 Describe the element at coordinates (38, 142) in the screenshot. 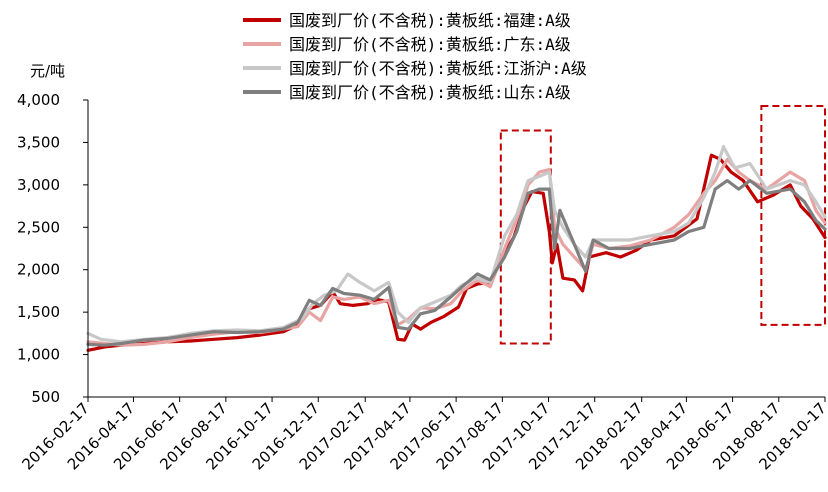

I see `y-tick-label: 3,500` at that location.